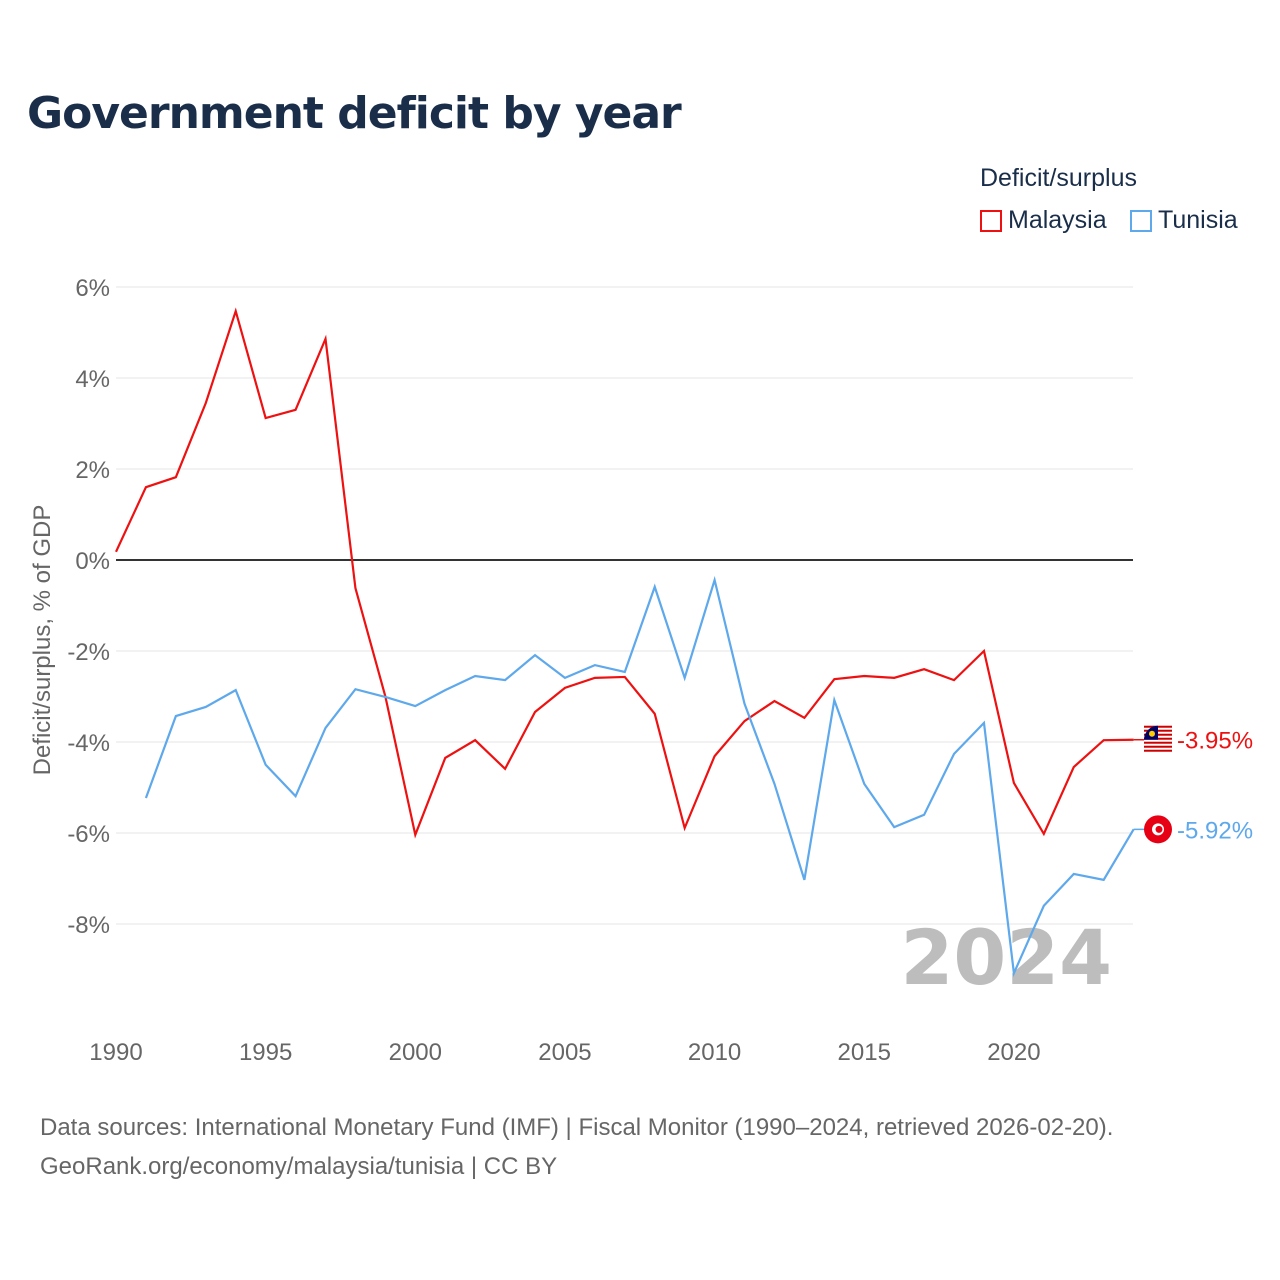 The width and height of the screenshot is (1280, 1280). Describe the element at coordinates (92, 561) in the screenshot. I see `y-tick-label: 0%` at that location.